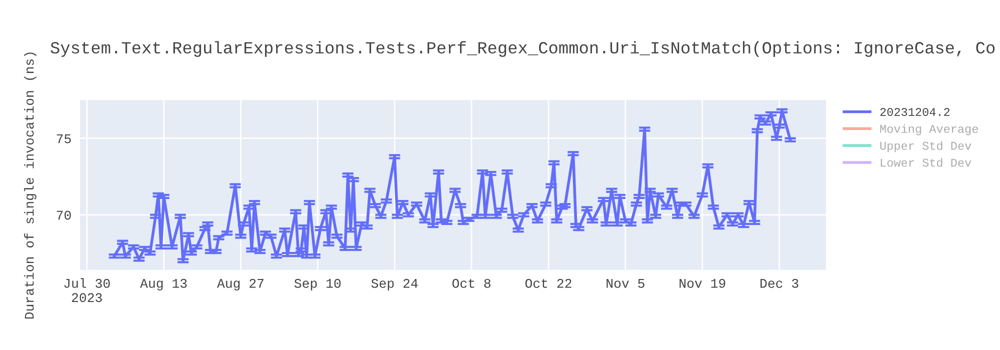  I want to click on y-tick-label: 70, so click(63, 215).